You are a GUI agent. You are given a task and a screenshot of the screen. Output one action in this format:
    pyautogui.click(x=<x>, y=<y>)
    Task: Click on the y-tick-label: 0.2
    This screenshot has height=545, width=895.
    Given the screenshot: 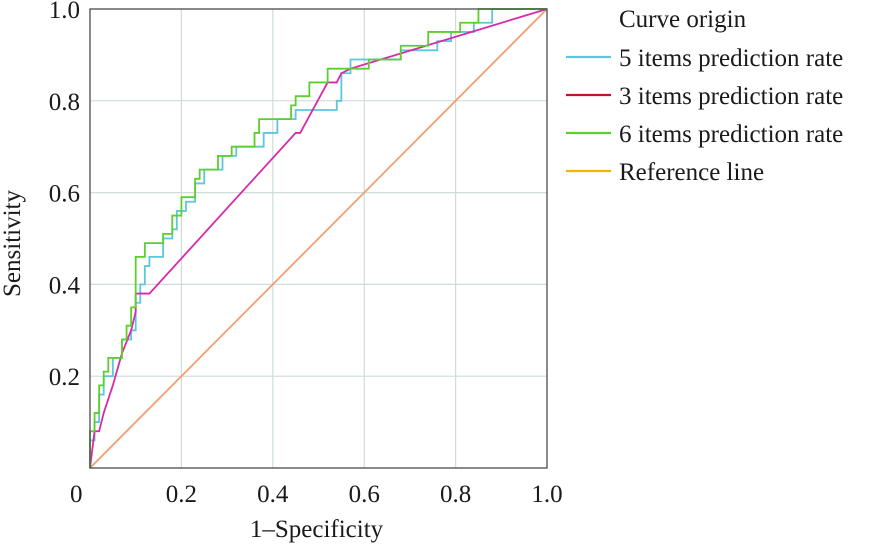 What is the action you would take?
    pyautogui.click(x=64, y=377)
    